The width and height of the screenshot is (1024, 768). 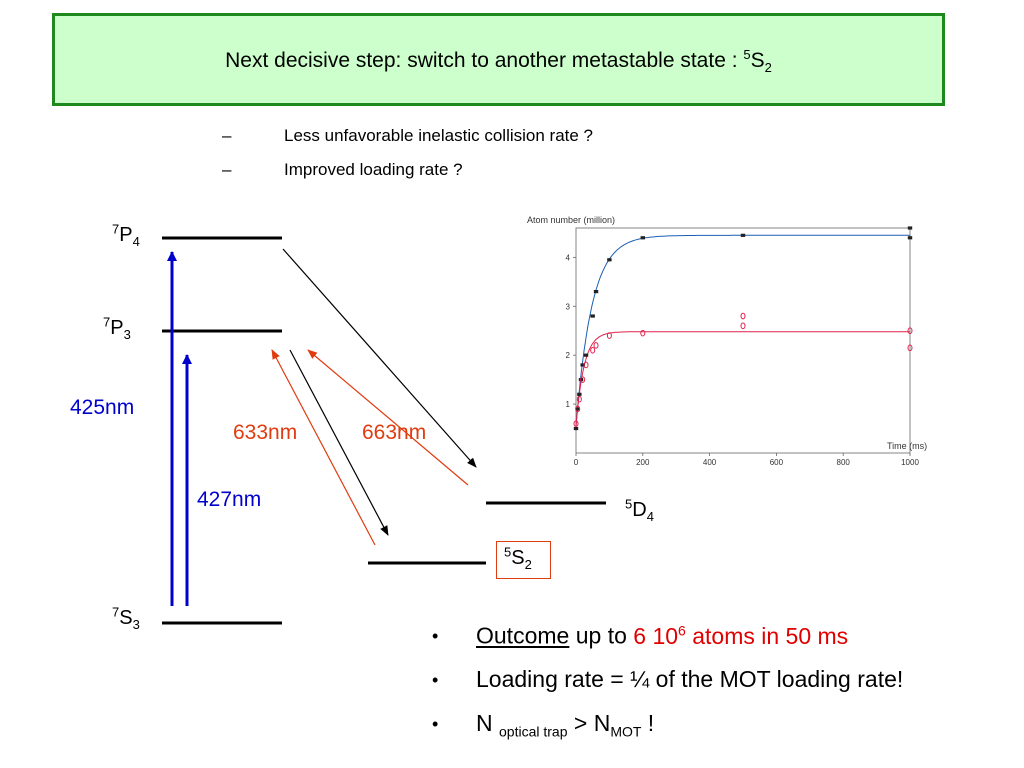 I want to click on label-sub: 3, so click(x=127, y=334).